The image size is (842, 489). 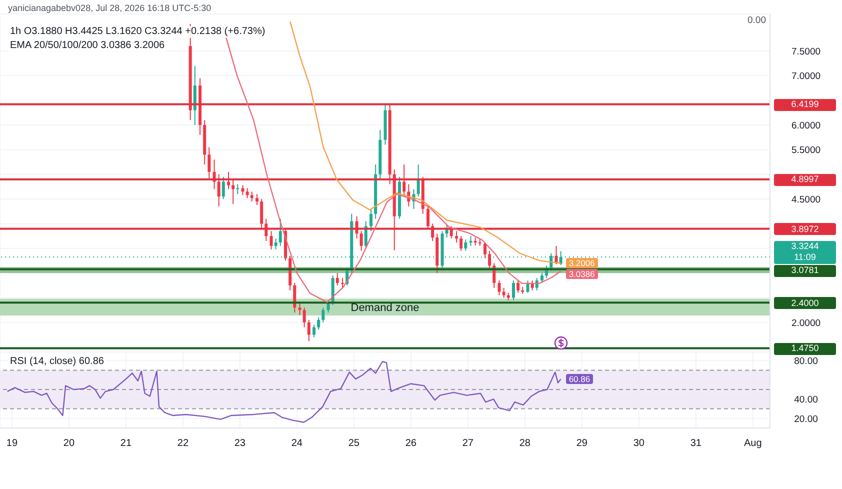 What do you see at coordinates (12, 443) in the screenshot?
I see `x-tick-label: 19` at bounding box center [12, 443].